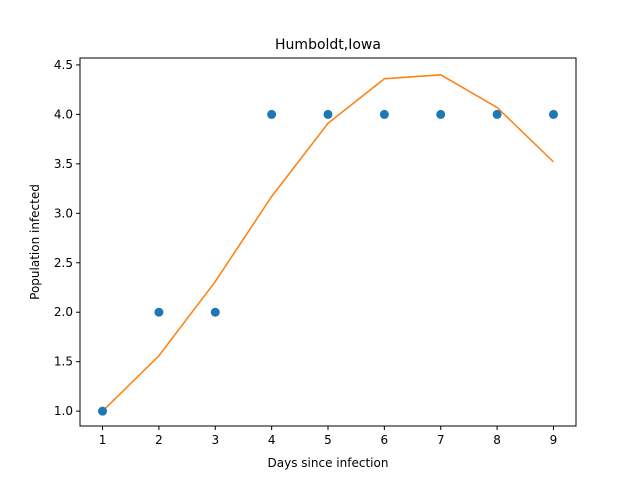  Describe the element at coordinates (272, 440) in the screenshot. I see `x-tick-label: 4` at that location.